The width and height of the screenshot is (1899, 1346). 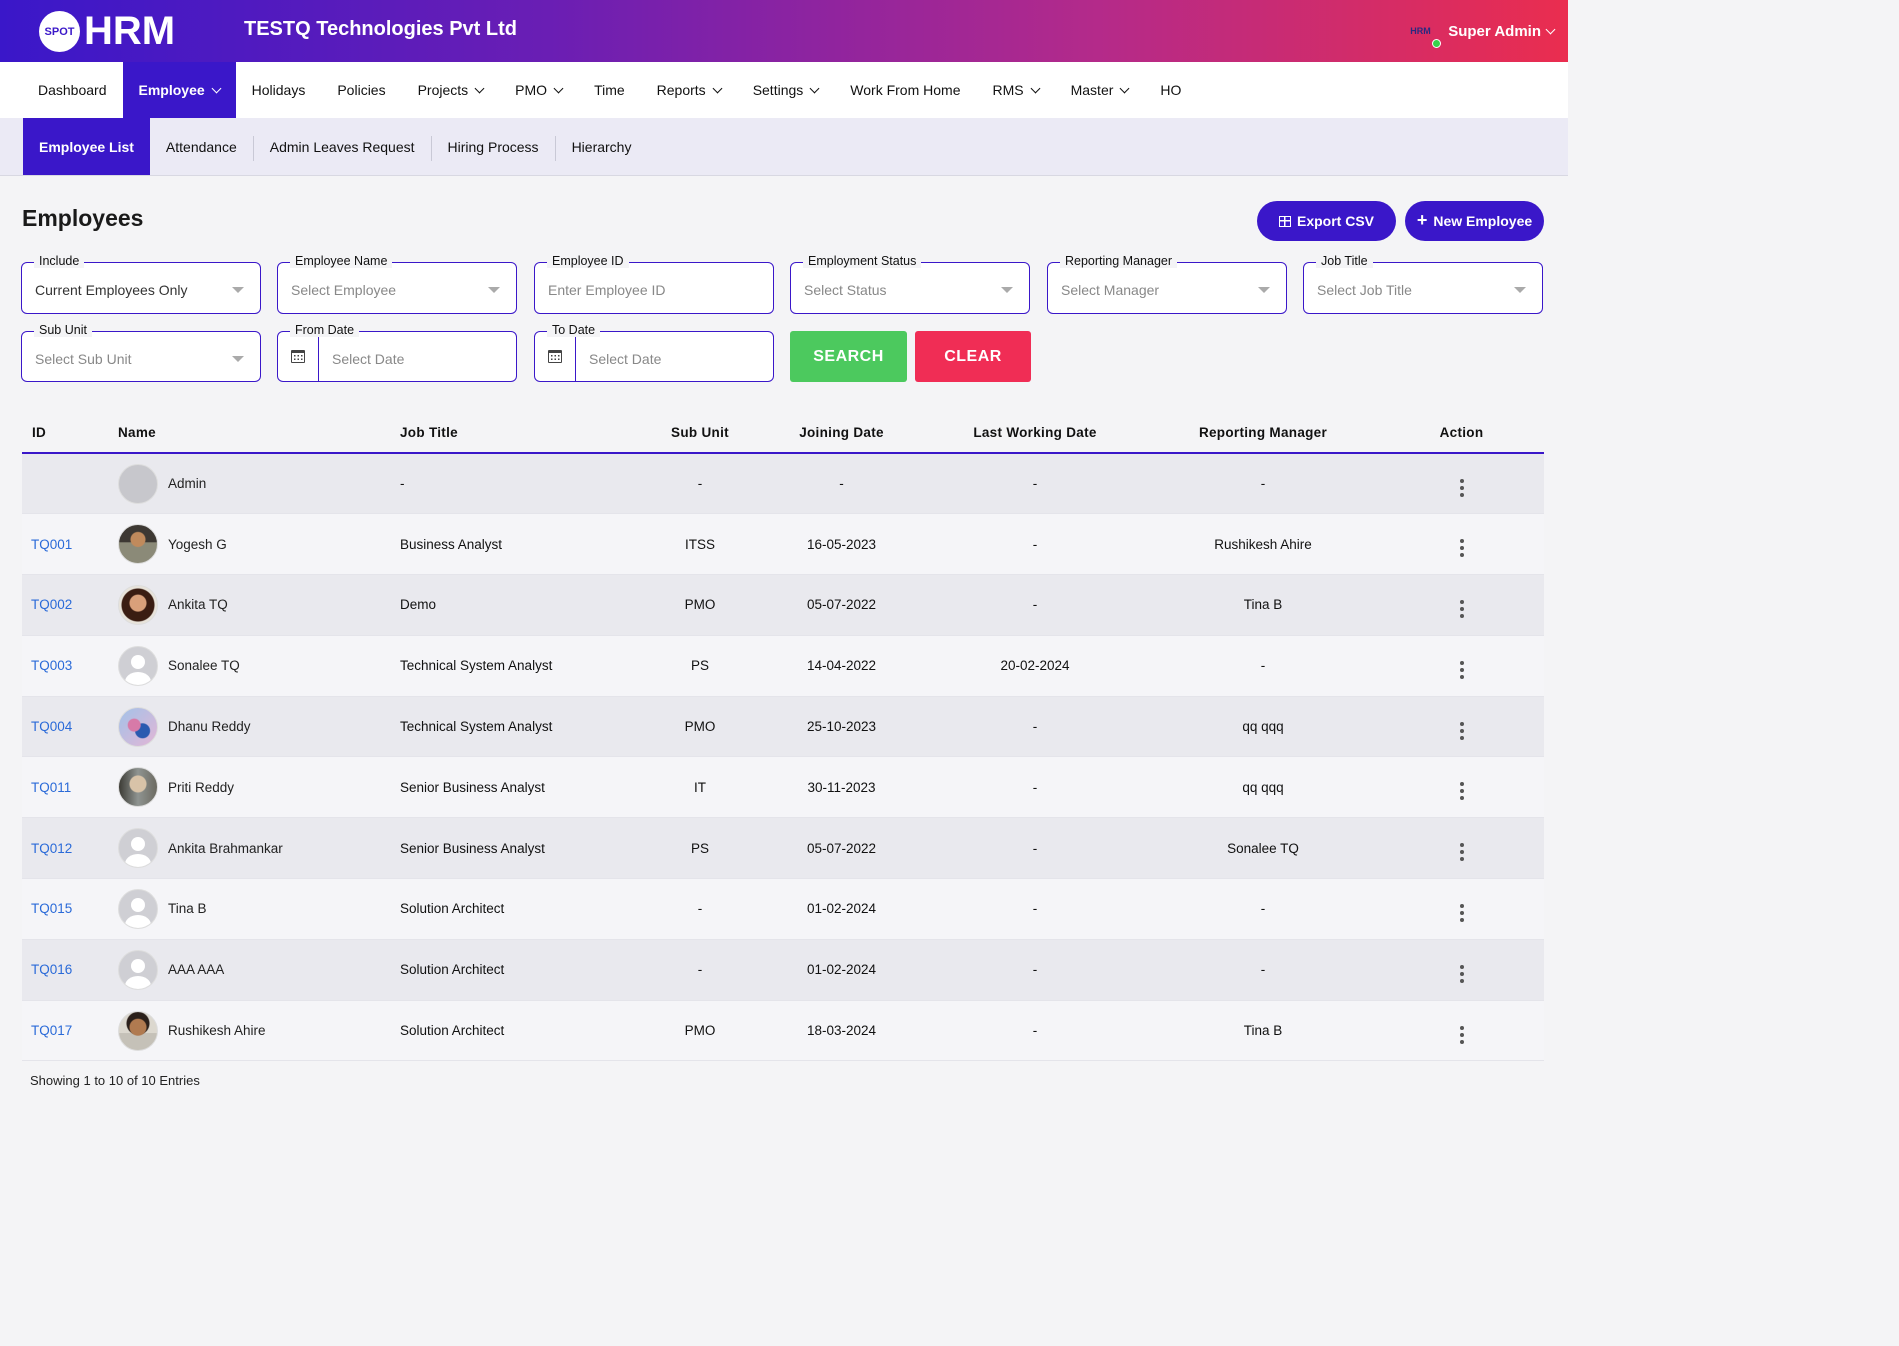 I want to click on joining-date-cell: 01-02-2024, so click(x=841, y=909).